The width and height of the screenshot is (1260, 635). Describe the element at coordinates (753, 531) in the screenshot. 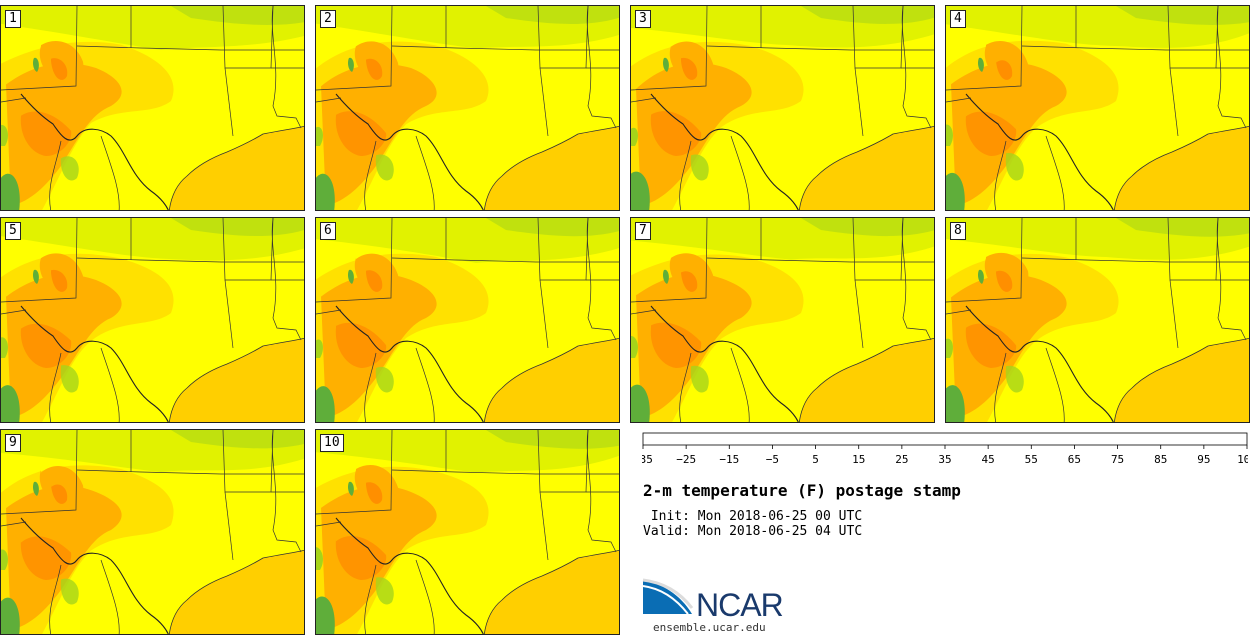

I see `valid-time: Valid: Mon 2018-06-25 04 UTC` at that location.